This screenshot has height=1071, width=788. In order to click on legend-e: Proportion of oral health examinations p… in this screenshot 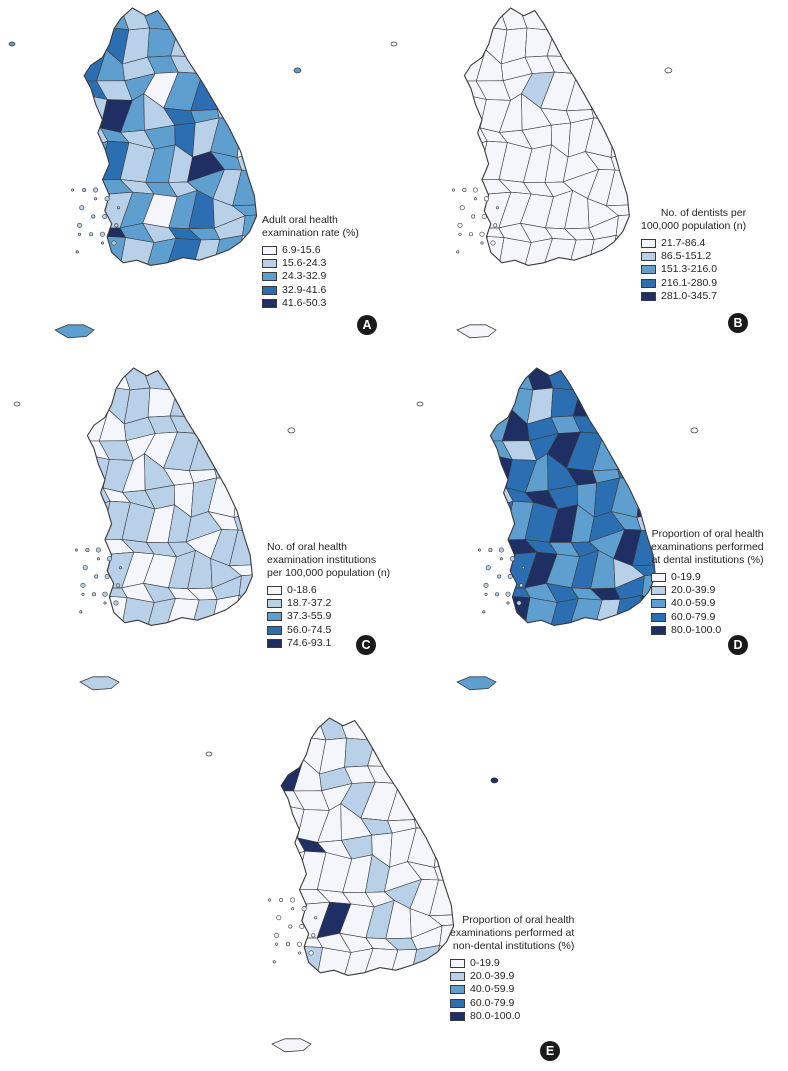, I will do `click(512, 968)`.